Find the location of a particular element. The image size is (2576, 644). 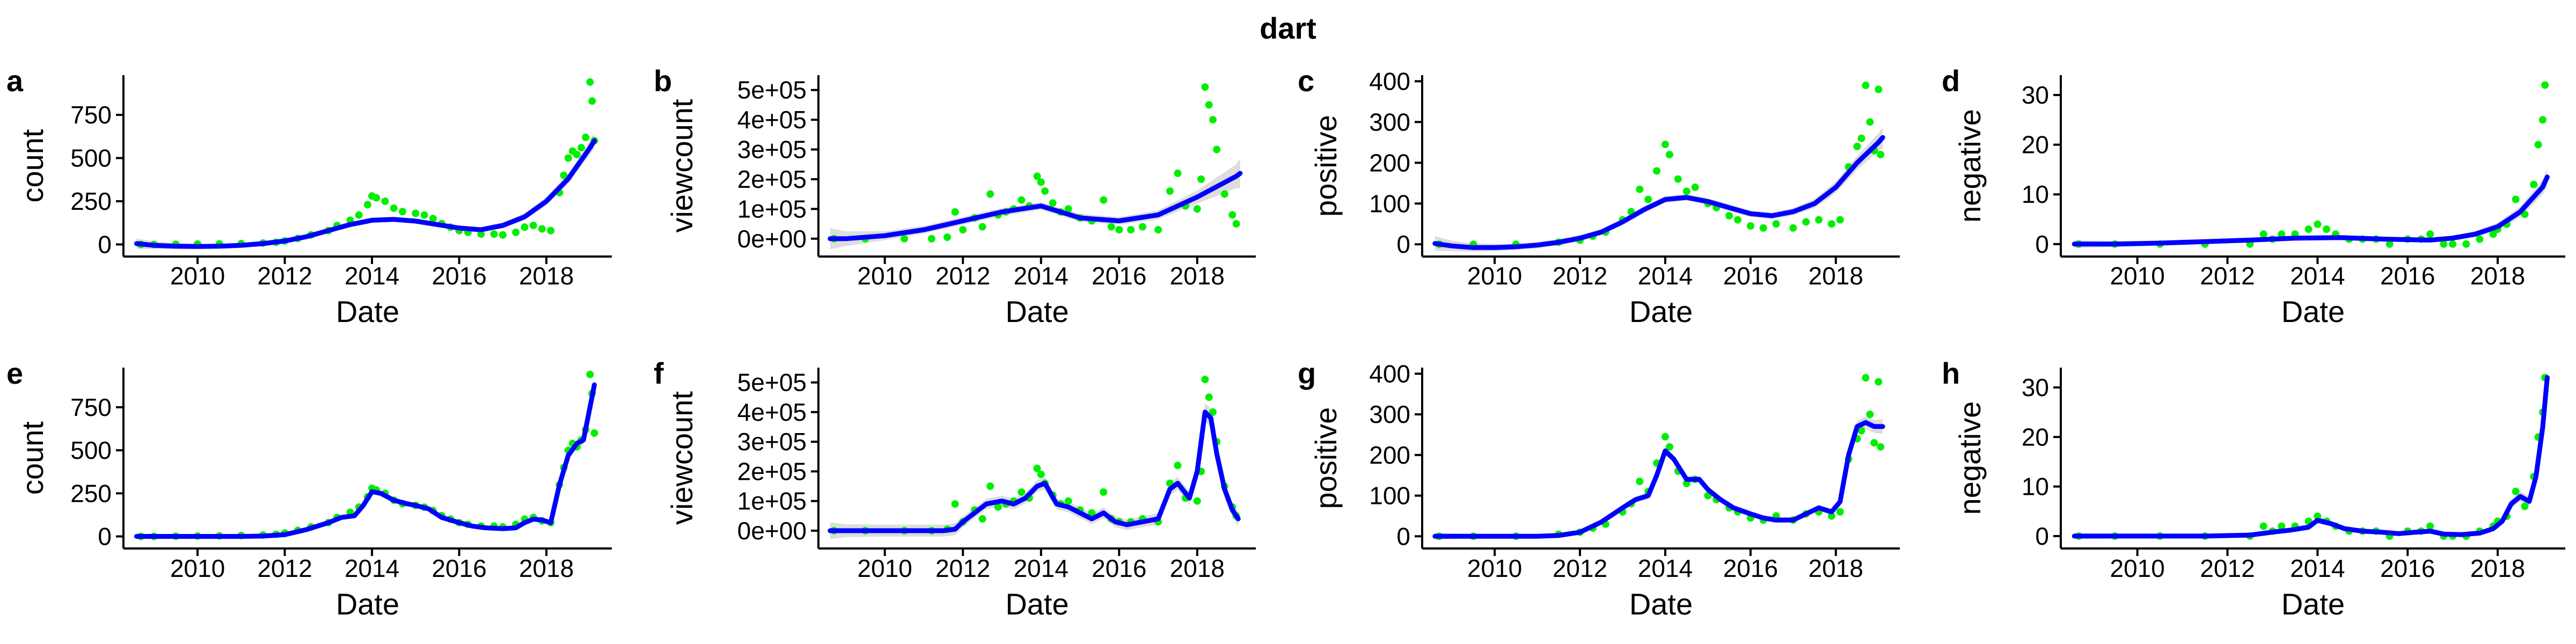

y-tick-label: 250 is located at coordinates (91, 493).